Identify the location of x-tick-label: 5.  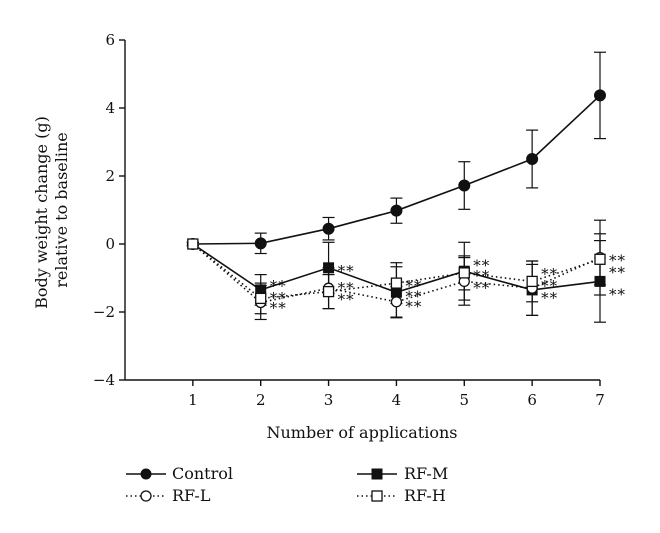
(465, 400).